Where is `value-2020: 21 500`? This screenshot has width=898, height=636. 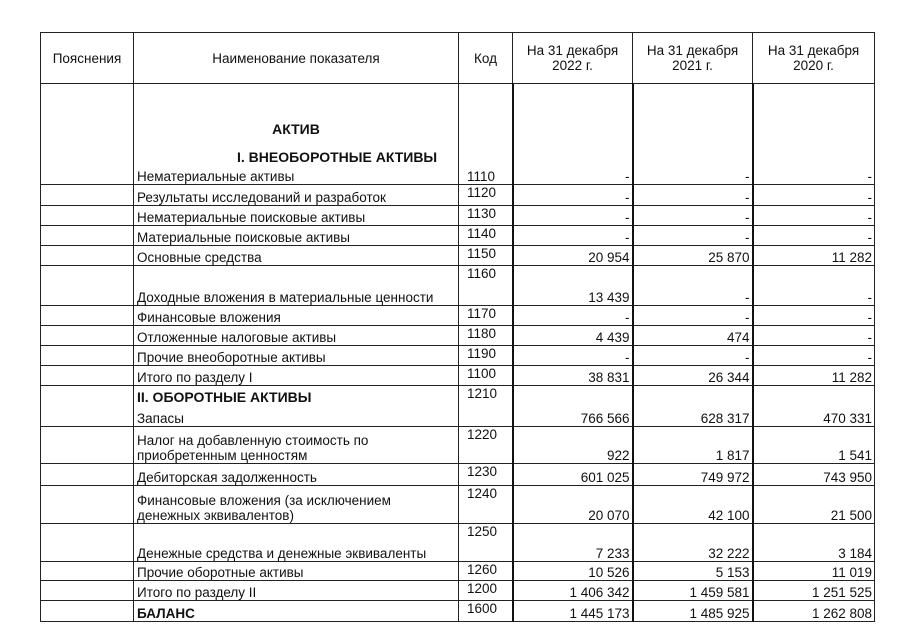
value-2020: 21 500 is located at coordinates (813, 504).